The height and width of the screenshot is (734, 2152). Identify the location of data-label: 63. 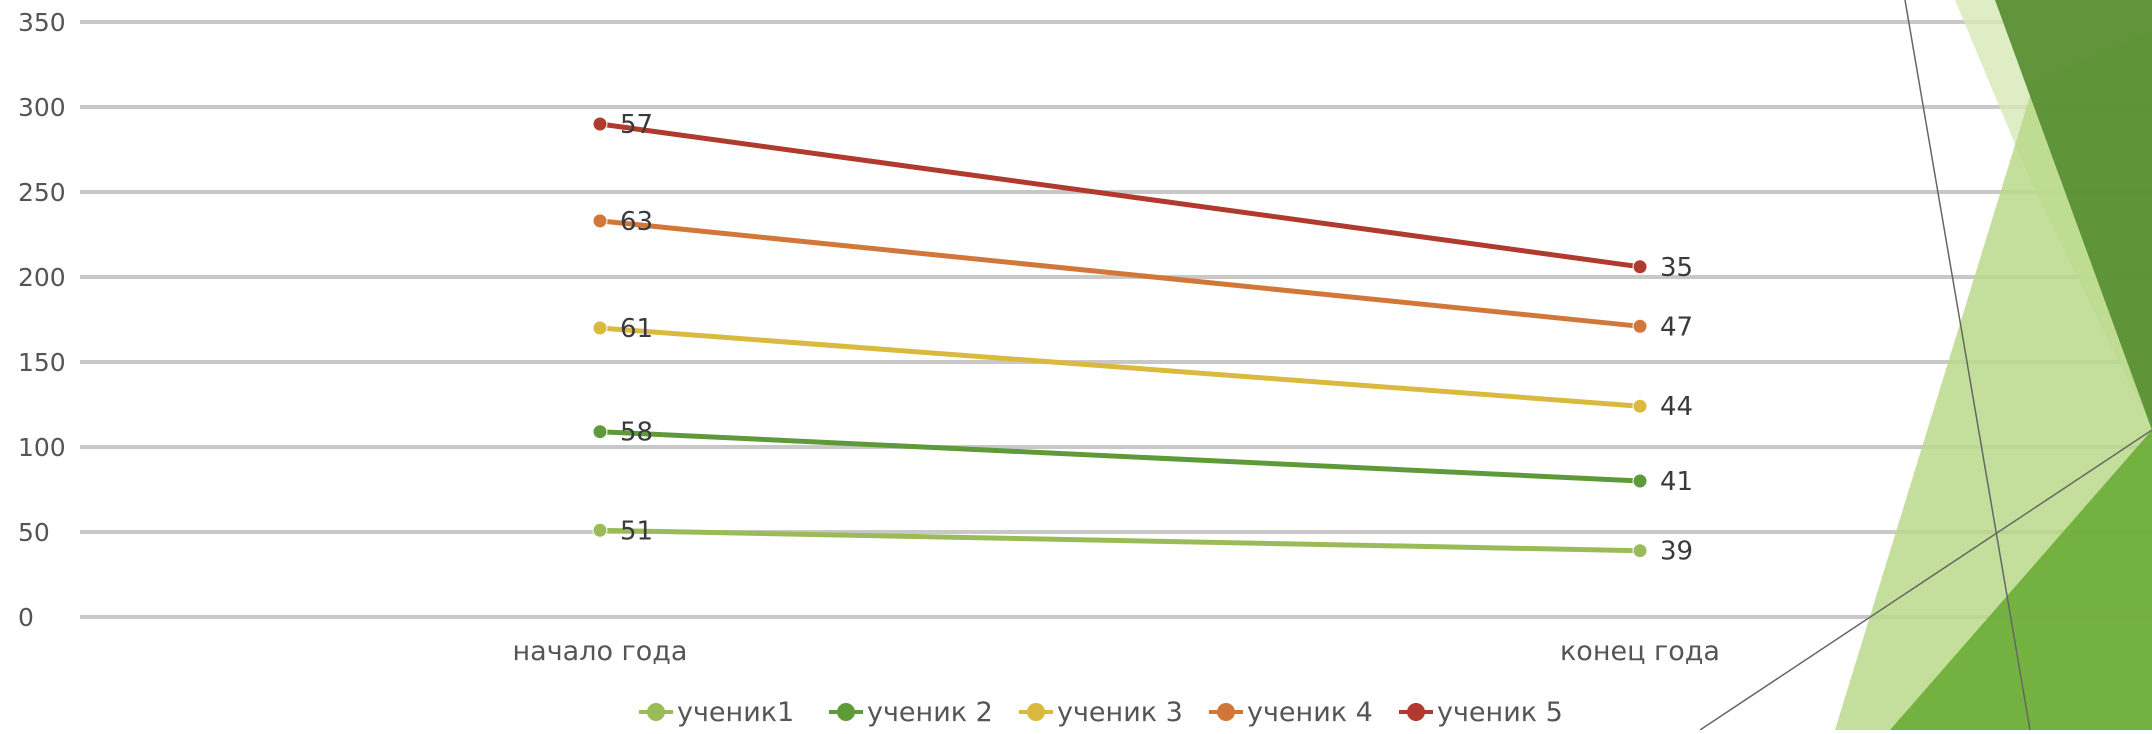
(636, 222).